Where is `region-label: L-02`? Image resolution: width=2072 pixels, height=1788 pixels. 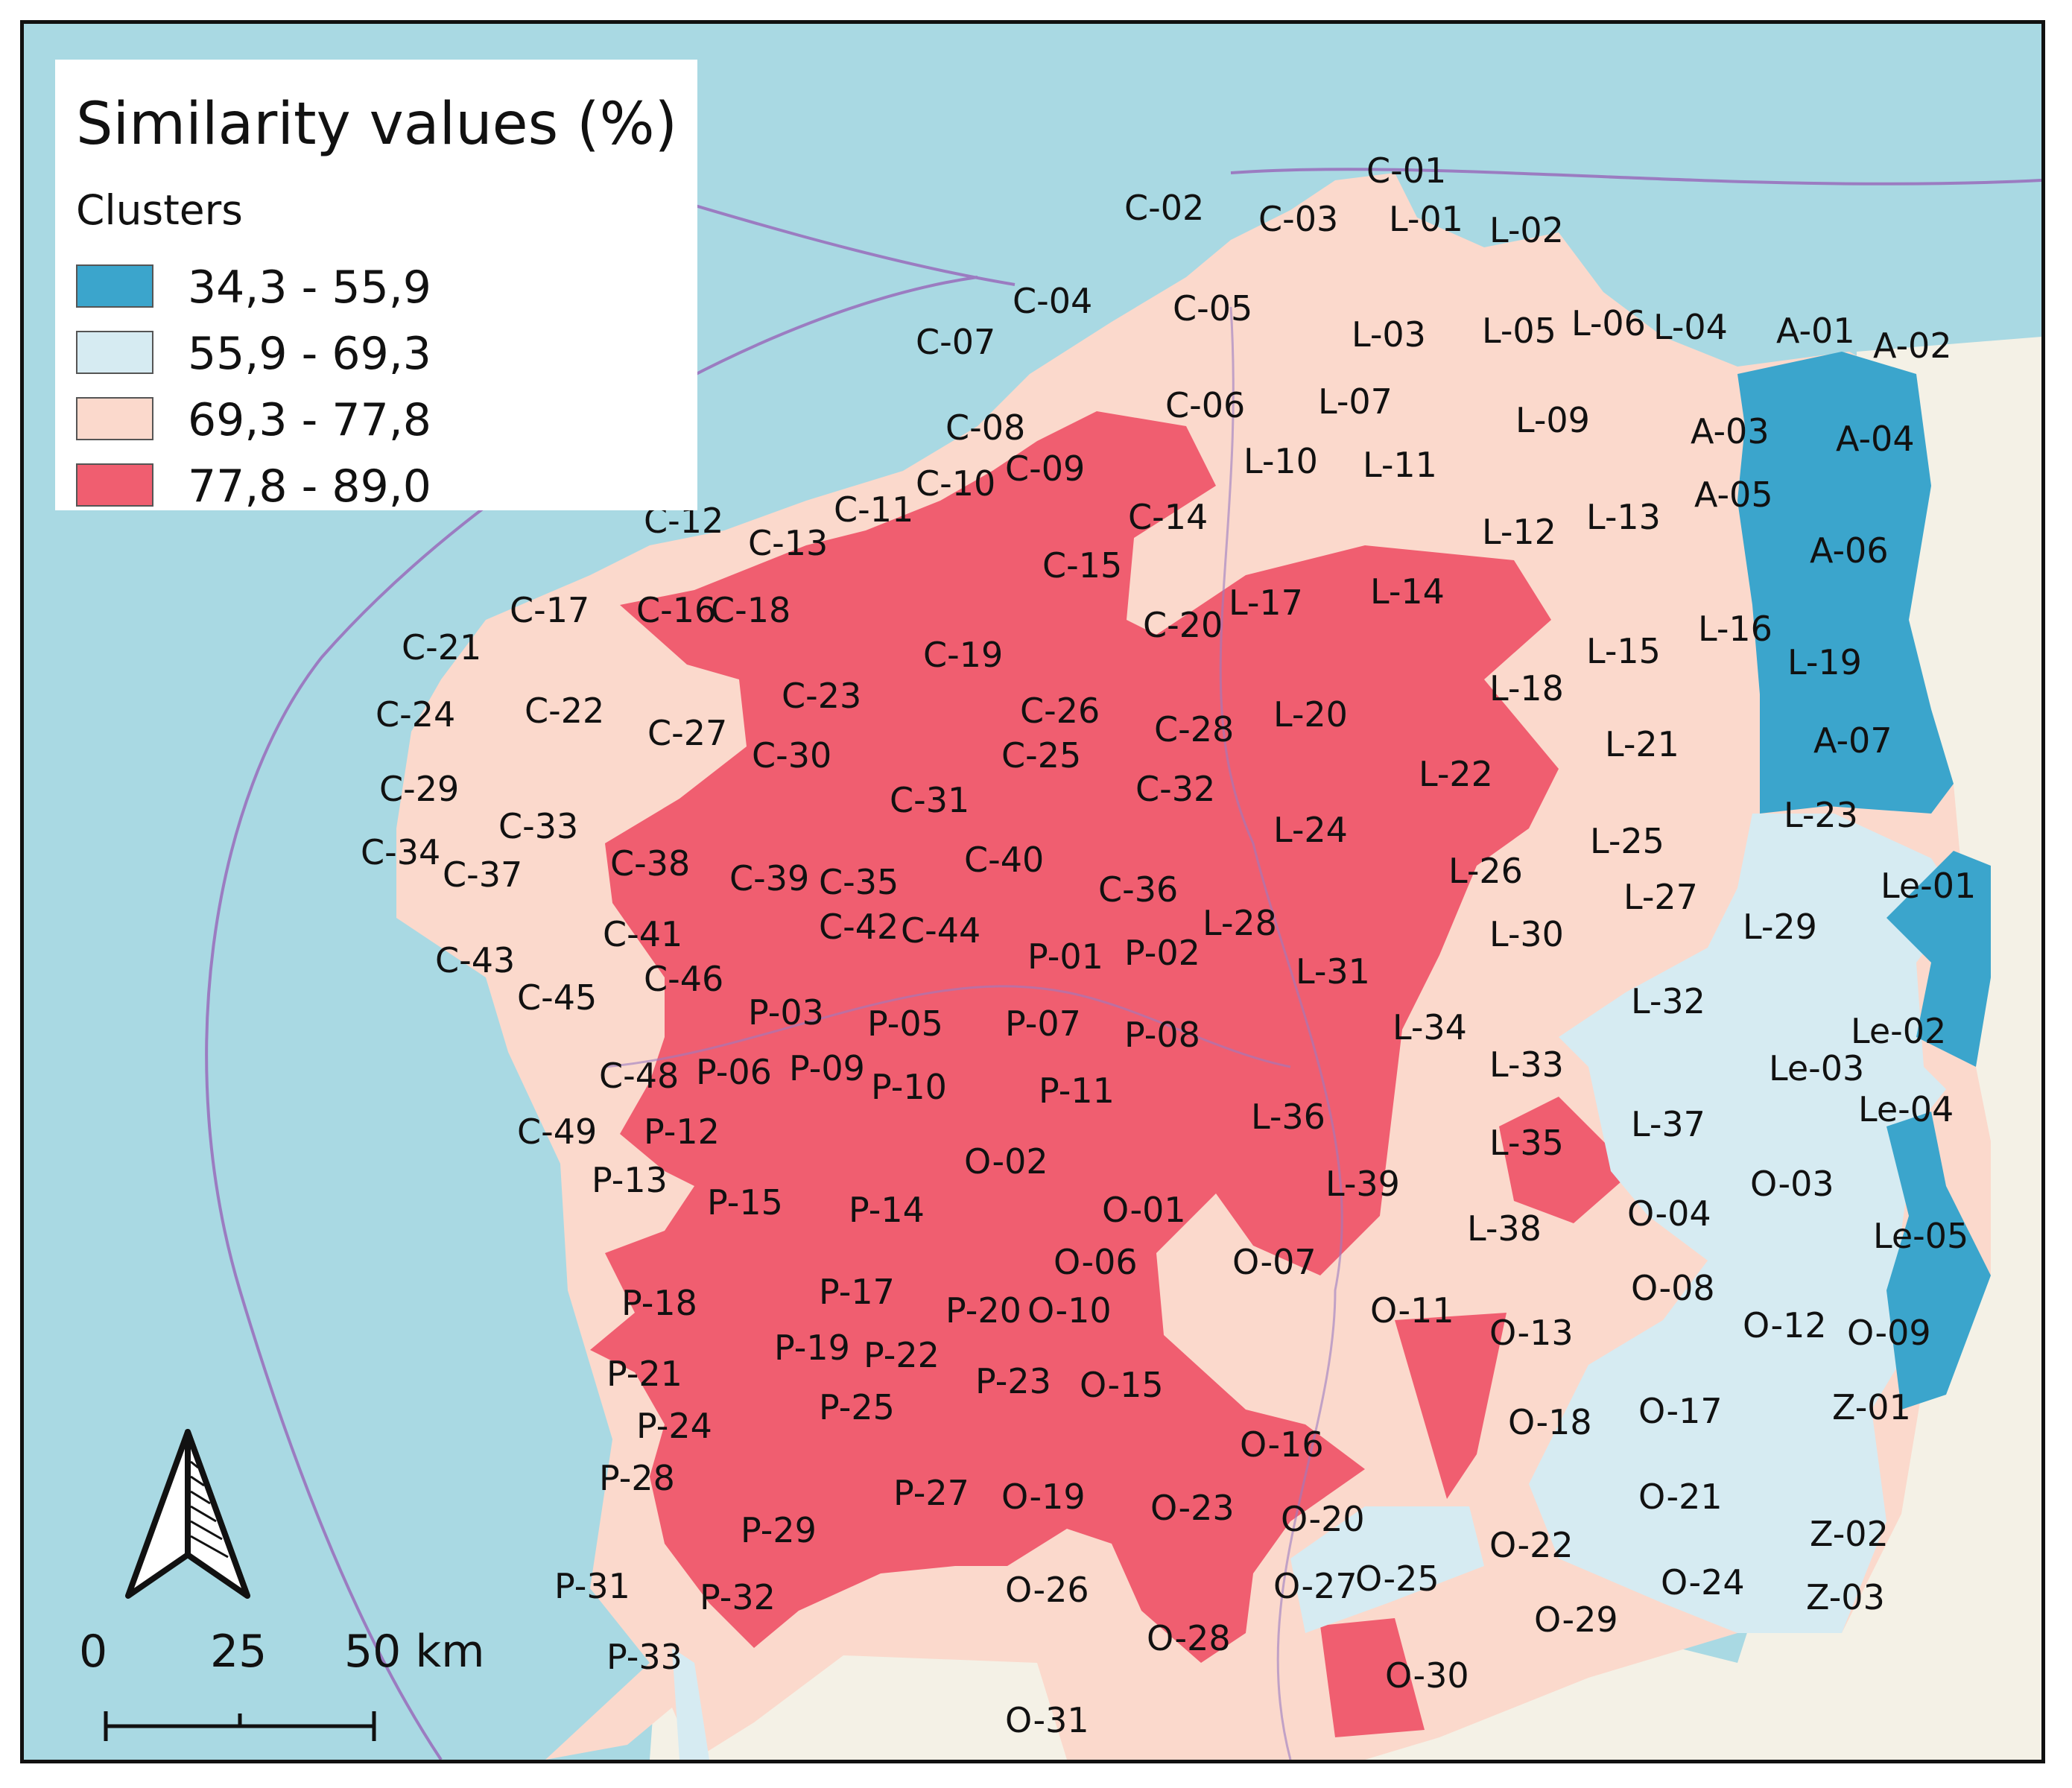 region-label: L-02 is located at coordinates (1526, 230).